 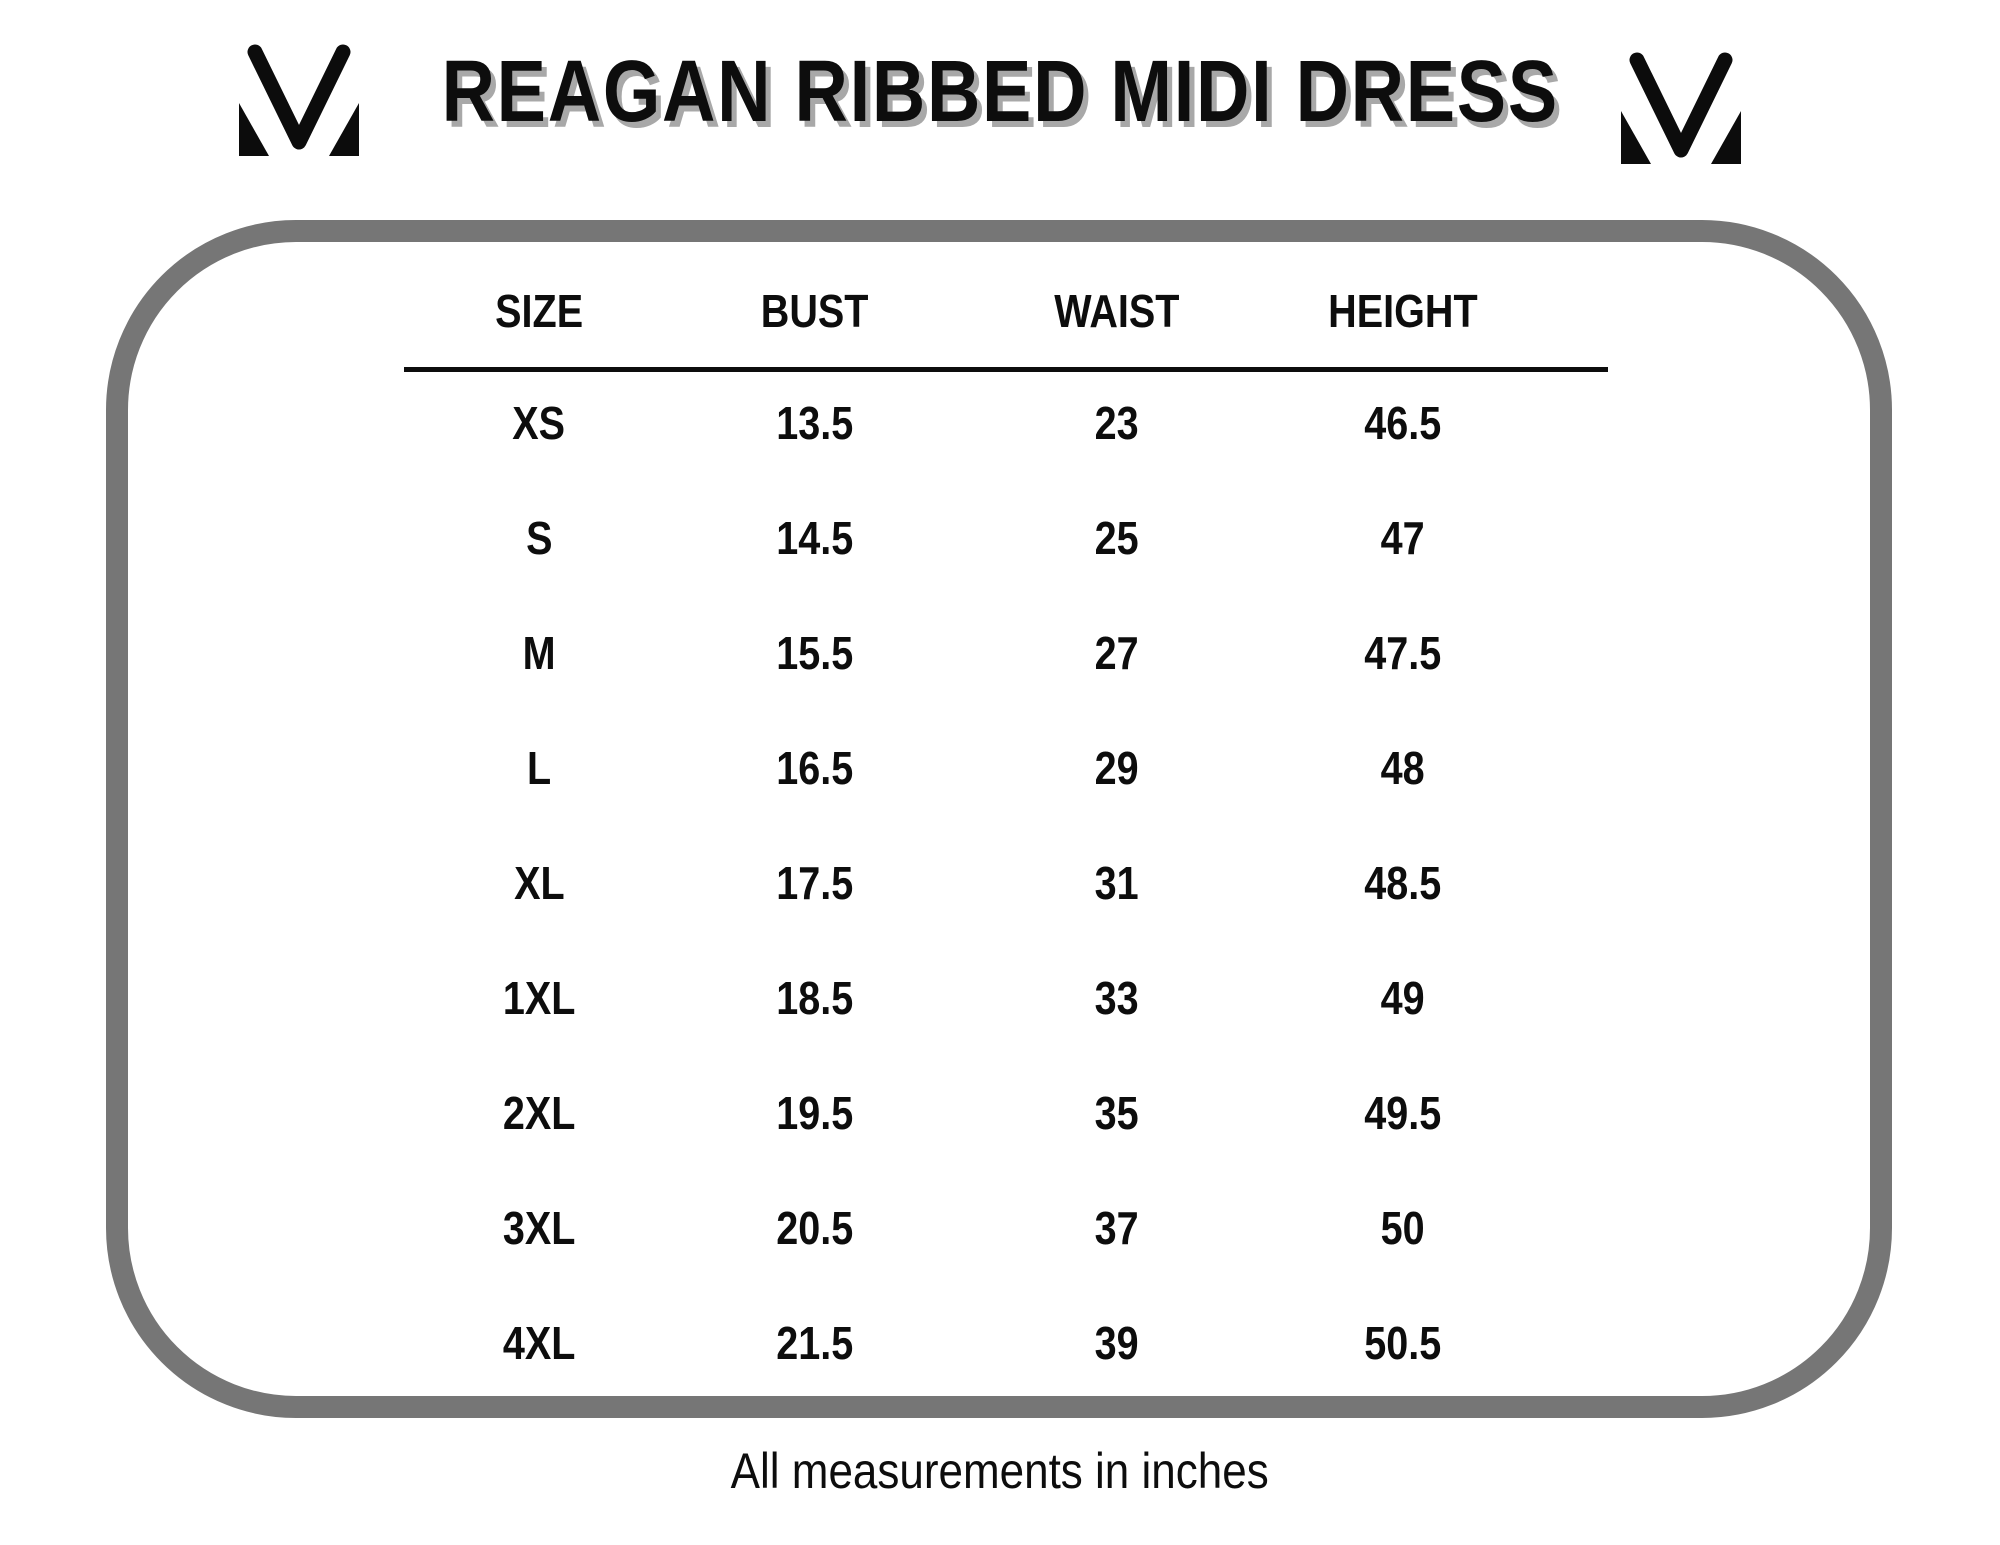 What do you see at coordinates (1402, 1227) in the screenshot?
I see `cell-height: 50` at bounding box center [1402, 1227].